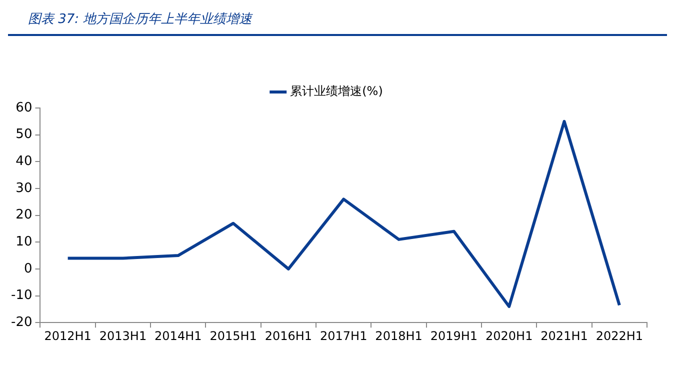  I want to click on x-tick-label: 2014H1, so click(178, 335).